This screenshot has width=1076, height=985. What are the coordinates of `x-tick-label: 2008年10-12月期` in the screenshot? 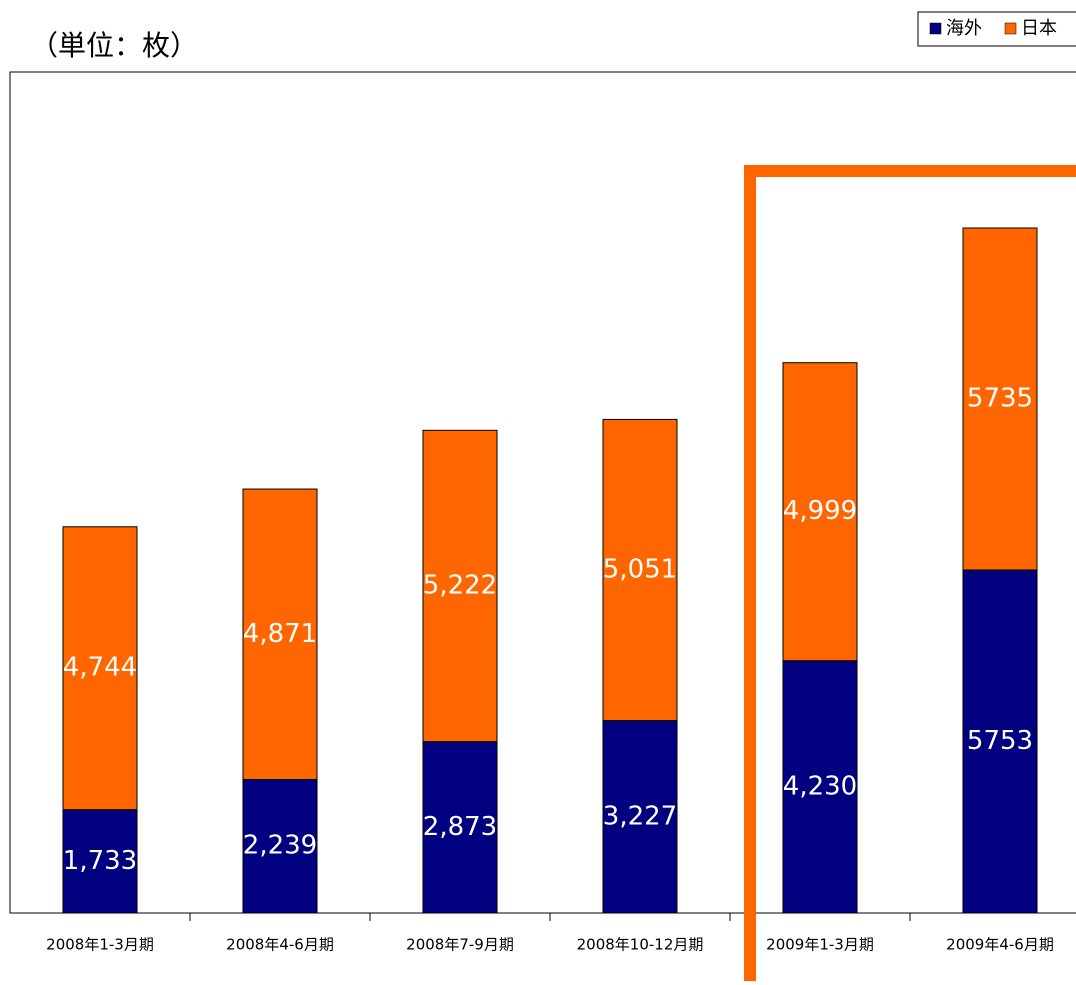 It's located at (640, 945).